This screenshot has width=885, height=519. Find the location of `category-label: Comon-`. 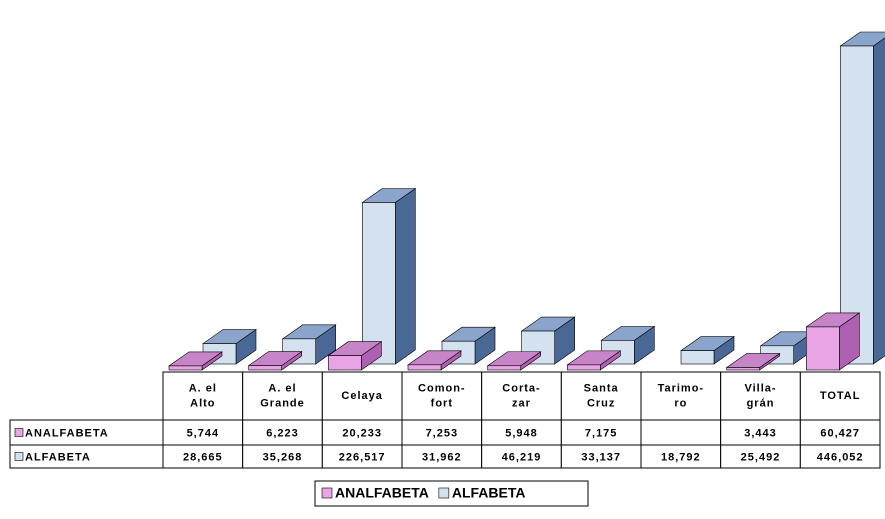

category-label: Comon- is located at coordinates (442, 388).